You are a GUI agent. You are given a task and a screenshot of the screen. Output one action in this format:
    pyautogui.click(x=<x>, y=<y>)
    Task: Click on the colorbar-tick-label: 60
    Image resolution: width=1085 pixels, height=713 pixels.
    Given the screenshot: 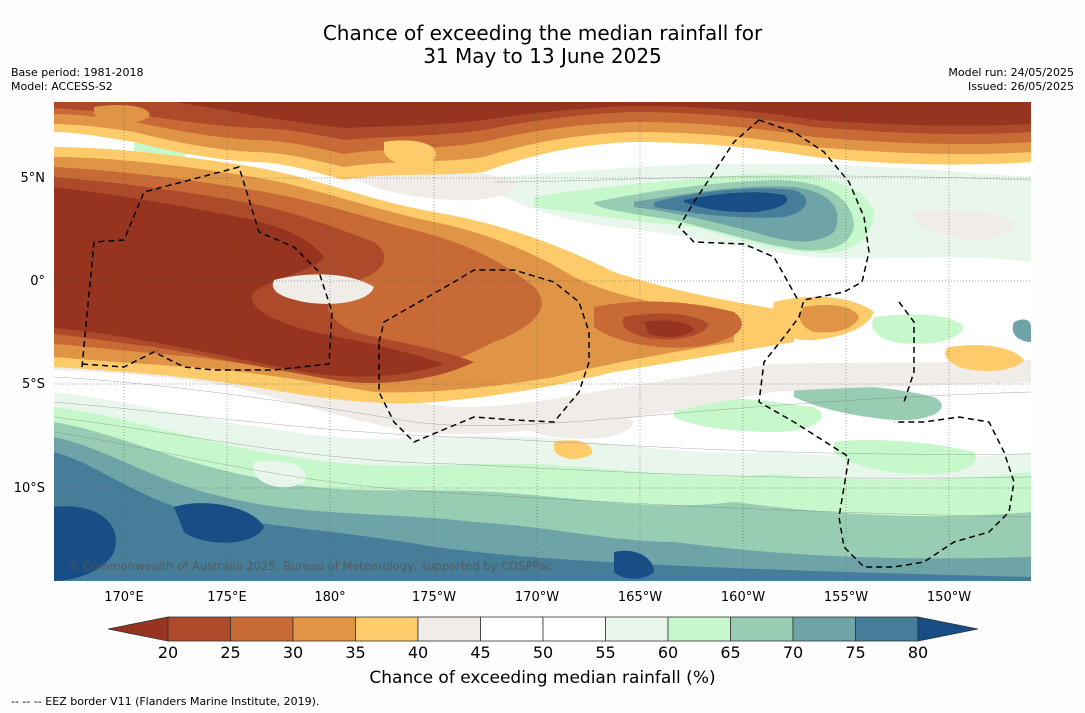 What is the action you would take?
    pyautogui.click(x=668, y=652)
    